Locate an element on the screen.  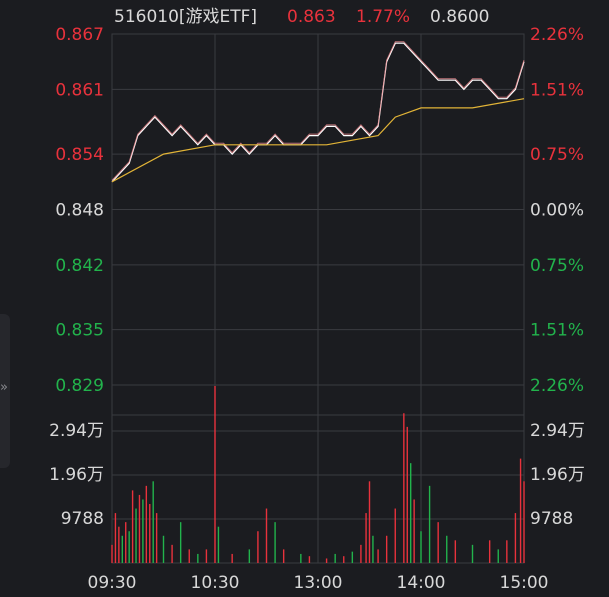
price-tick-label: 0.861 is located at coordinates (79, 90).